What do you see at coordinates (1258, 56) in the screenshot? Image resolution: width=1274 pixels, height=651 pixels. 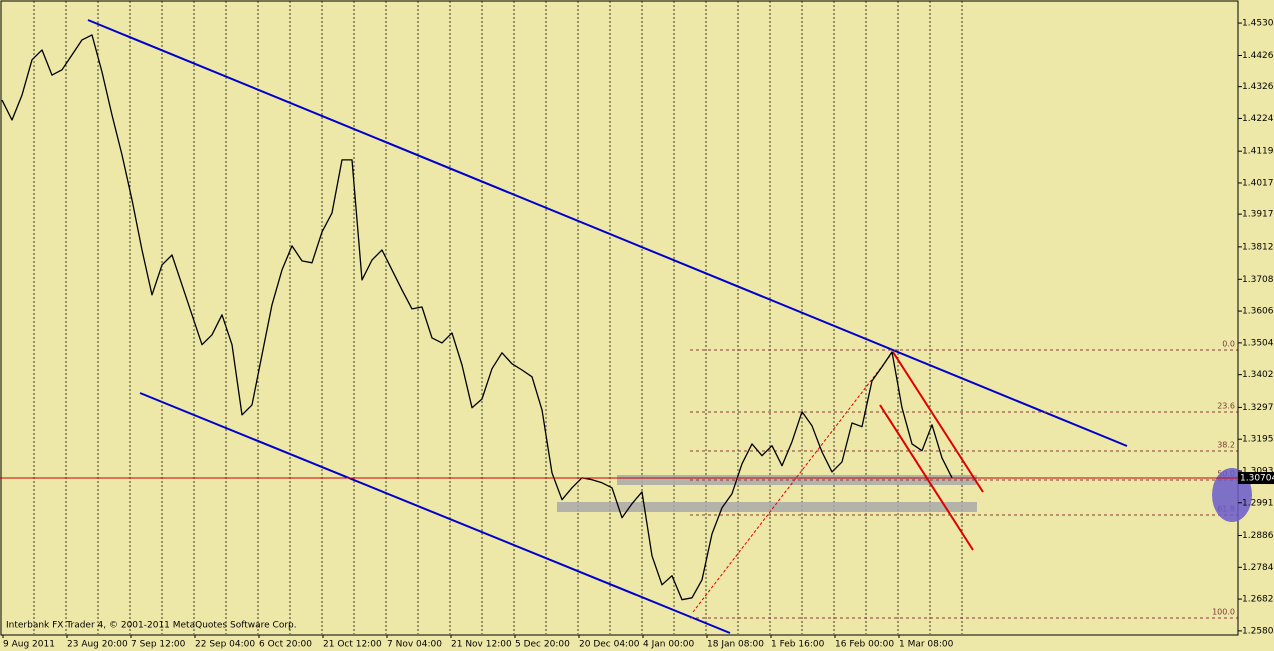 I see `y-tick-label: 1.44260` at bounding box center [1258, 56].